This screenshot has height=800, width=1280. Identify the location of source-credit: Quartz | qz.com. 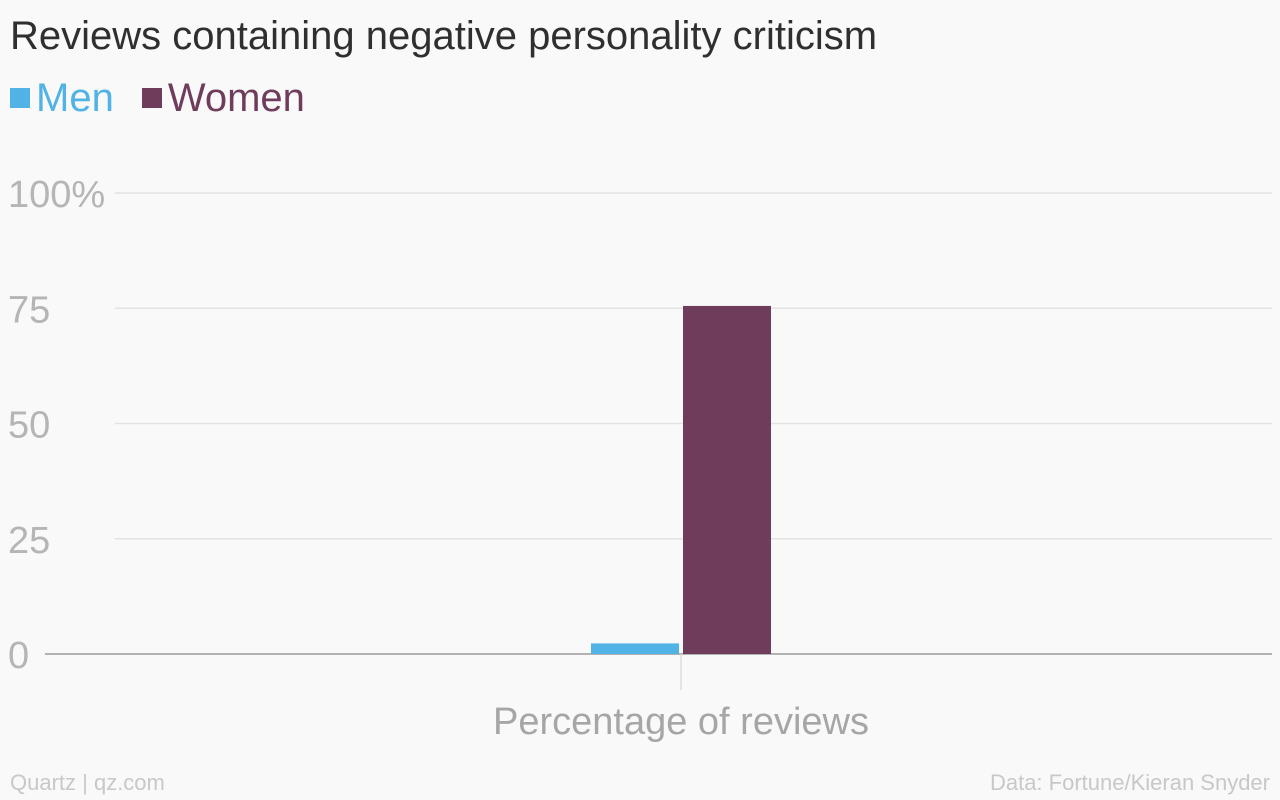
(87, 782).